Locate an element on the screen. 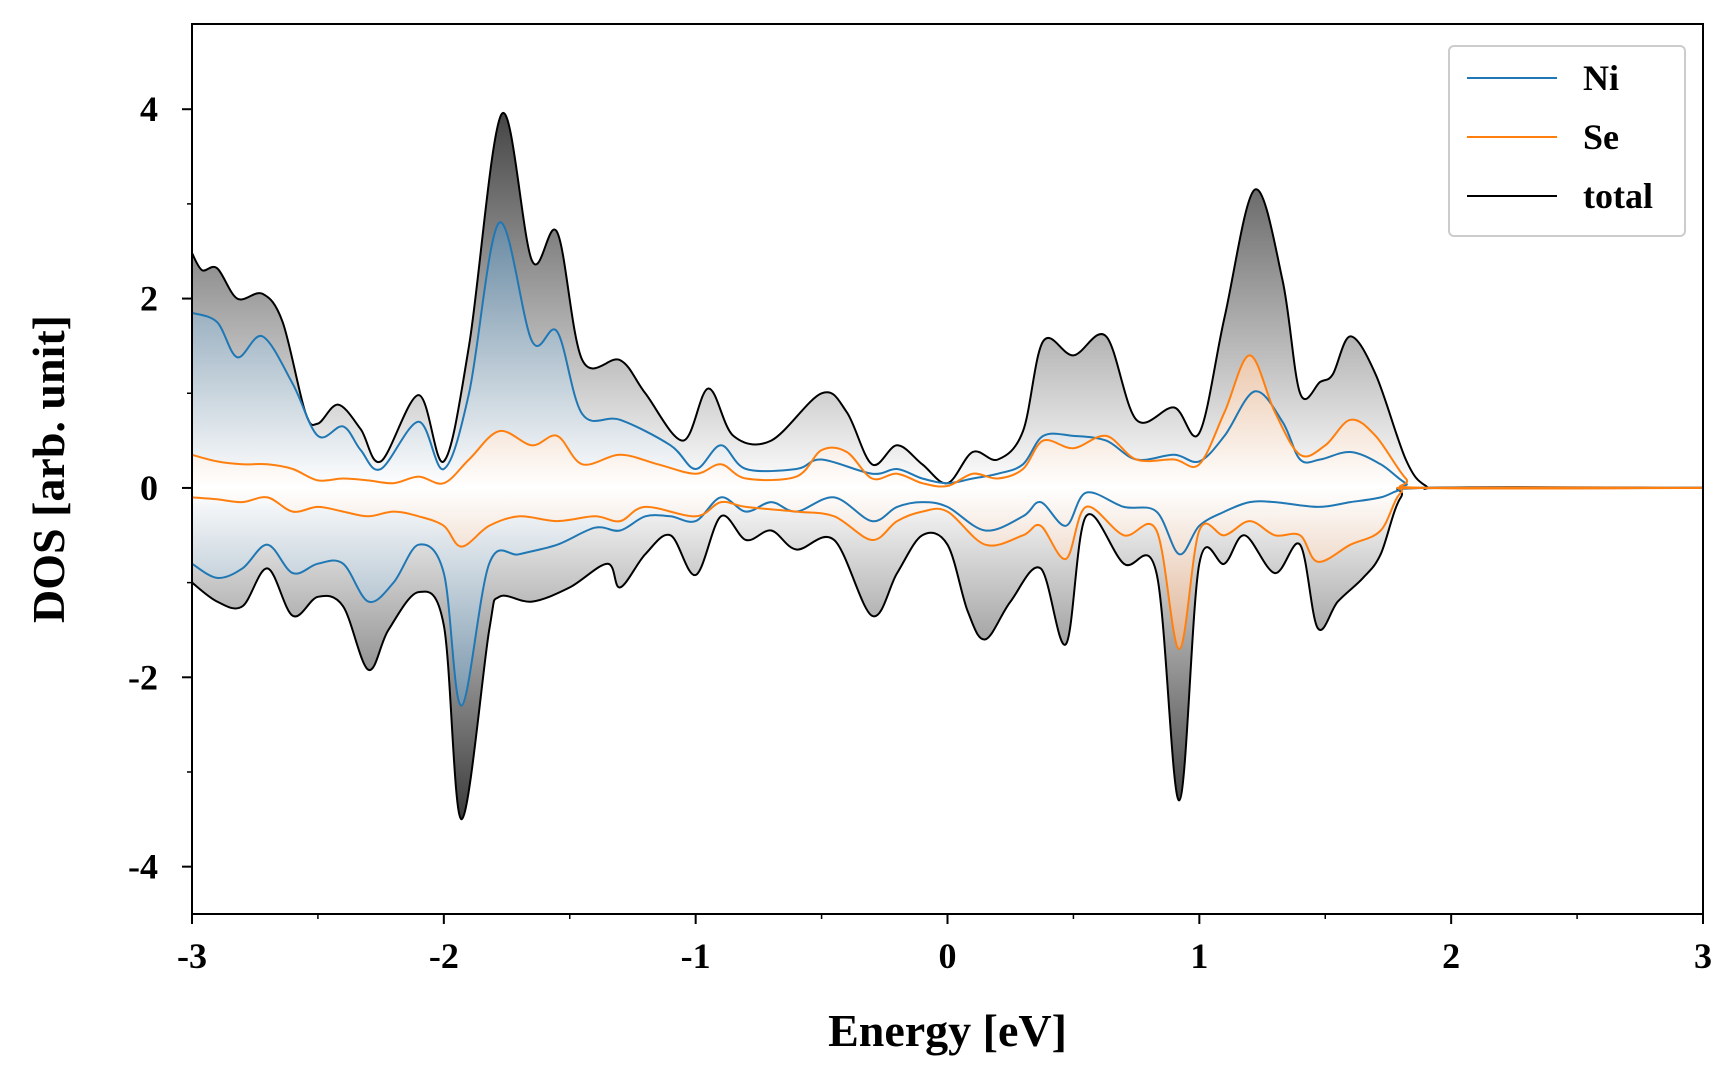  x-tick-label: 0 is located at coordinates (948, 956).